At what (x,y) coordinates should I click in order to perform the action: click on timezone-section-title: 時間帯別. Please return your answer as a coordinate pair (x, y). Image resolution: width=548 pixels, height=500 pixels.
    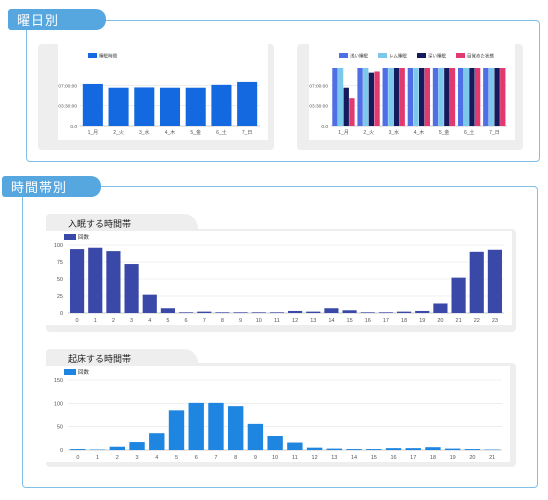
    Looking at the image, I should click on (51, 186).